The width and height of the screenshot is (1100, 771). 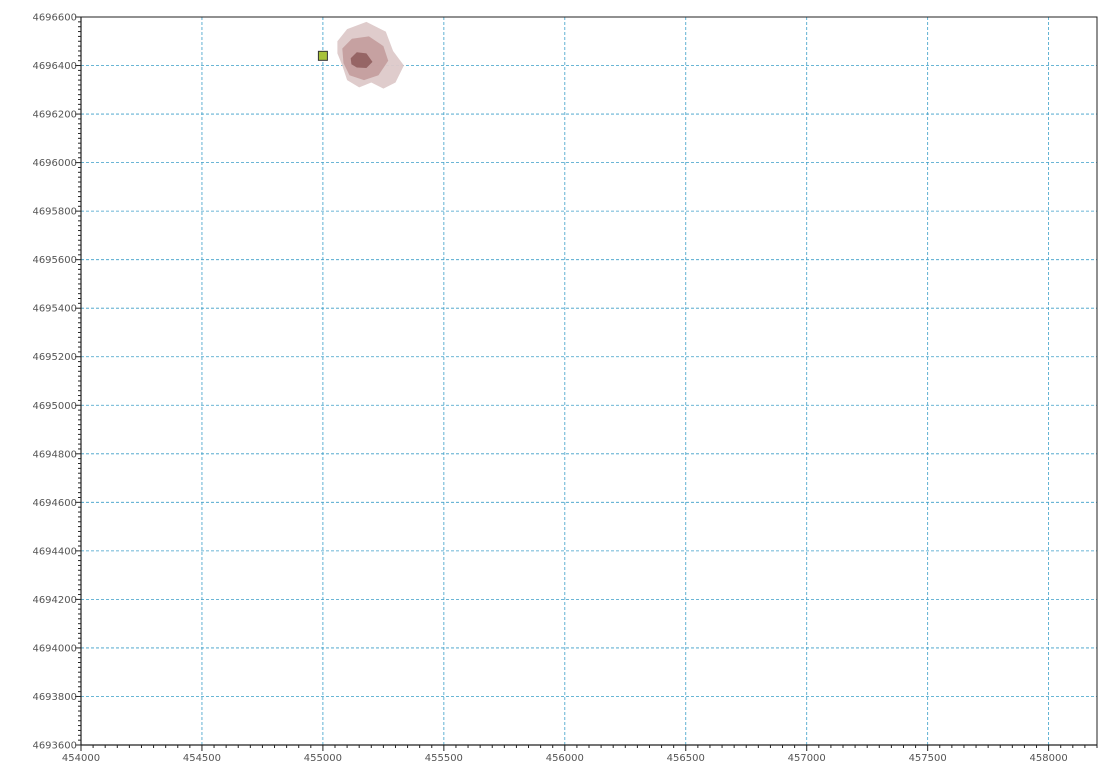 I want to click on y-tick-label: 4695400, so click(x=54, y=309).